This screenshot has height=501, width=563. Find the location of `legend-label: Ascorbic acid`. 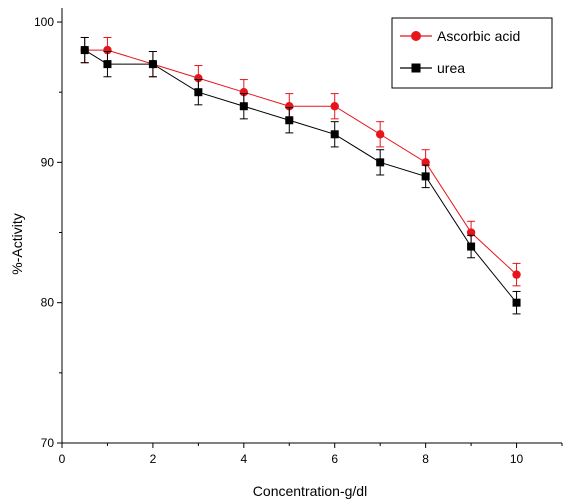

legend-label: Ascorbic acid is located at coordinates (478, 36).